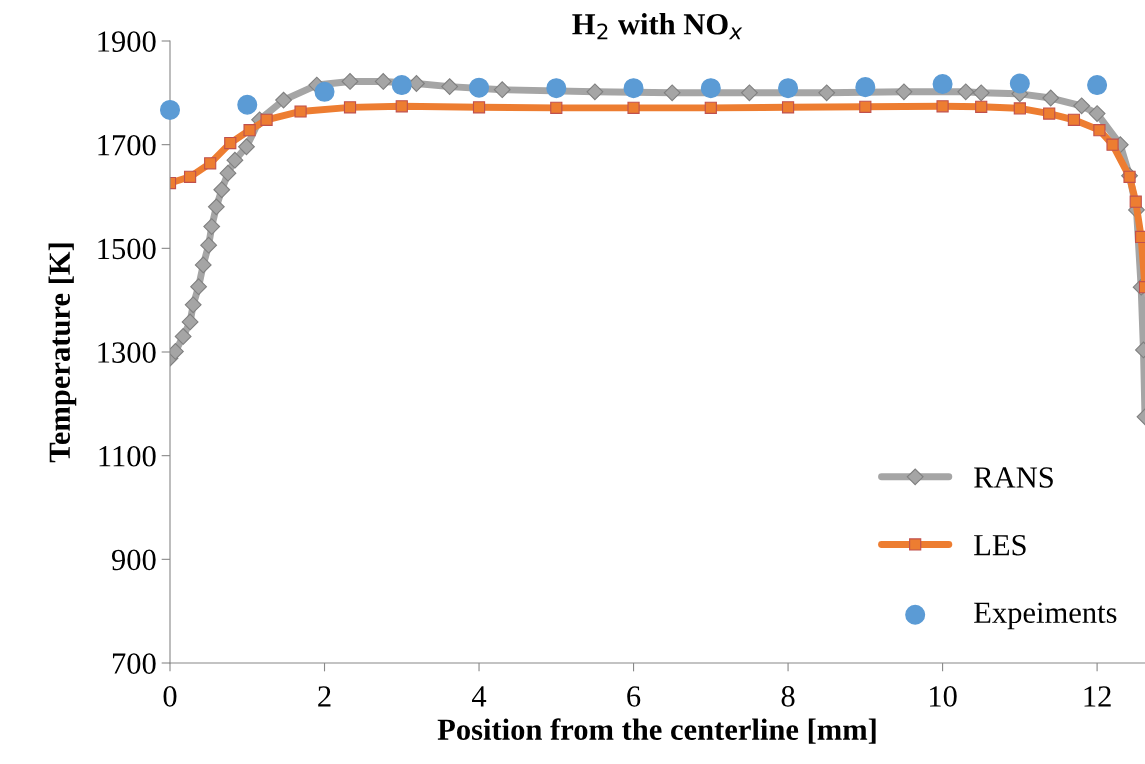  I want to click on x-tick-label: 8, so click(788, 696).